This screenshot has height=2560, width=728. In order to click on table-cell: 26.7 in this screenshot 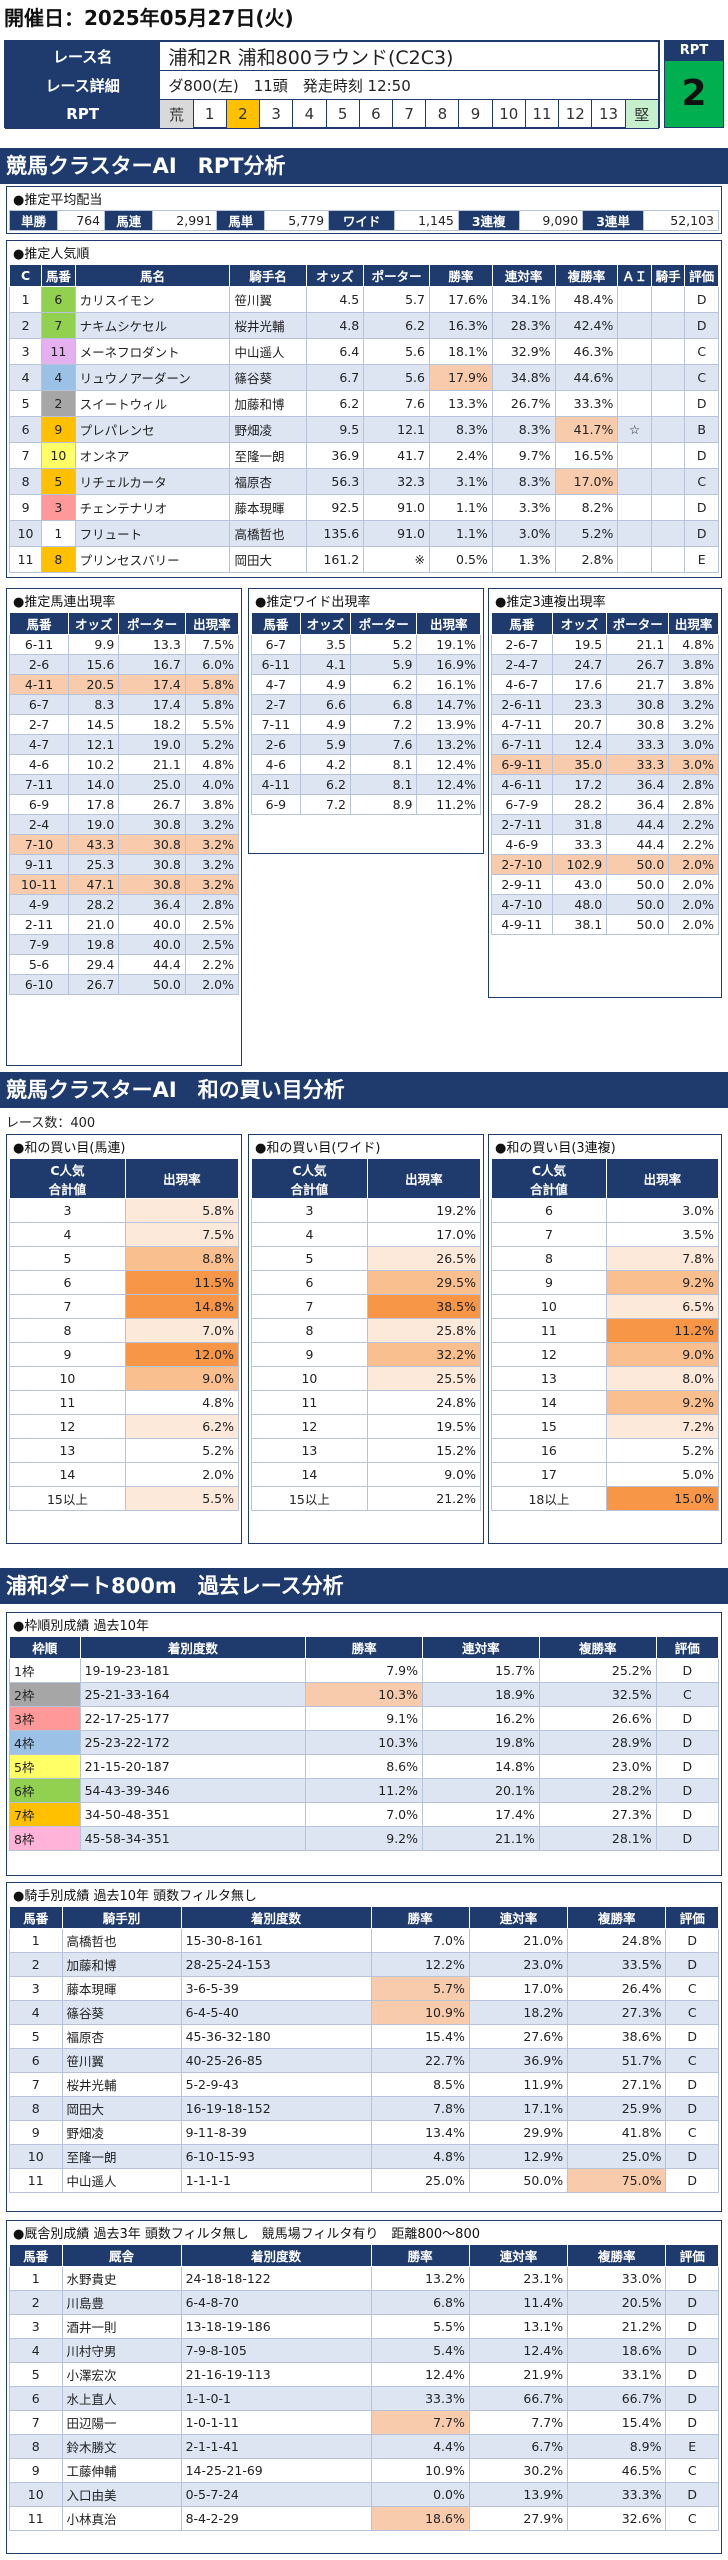, I will do `click(152, 804)`.